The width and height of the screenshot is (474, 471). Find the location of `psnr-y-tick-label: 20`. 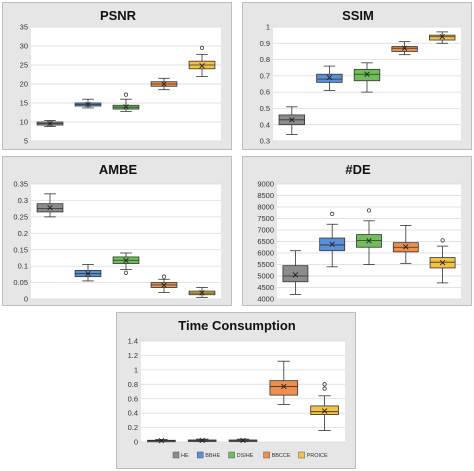

psnr-y-tick-label: 20 is located at coordinates (24, 84).